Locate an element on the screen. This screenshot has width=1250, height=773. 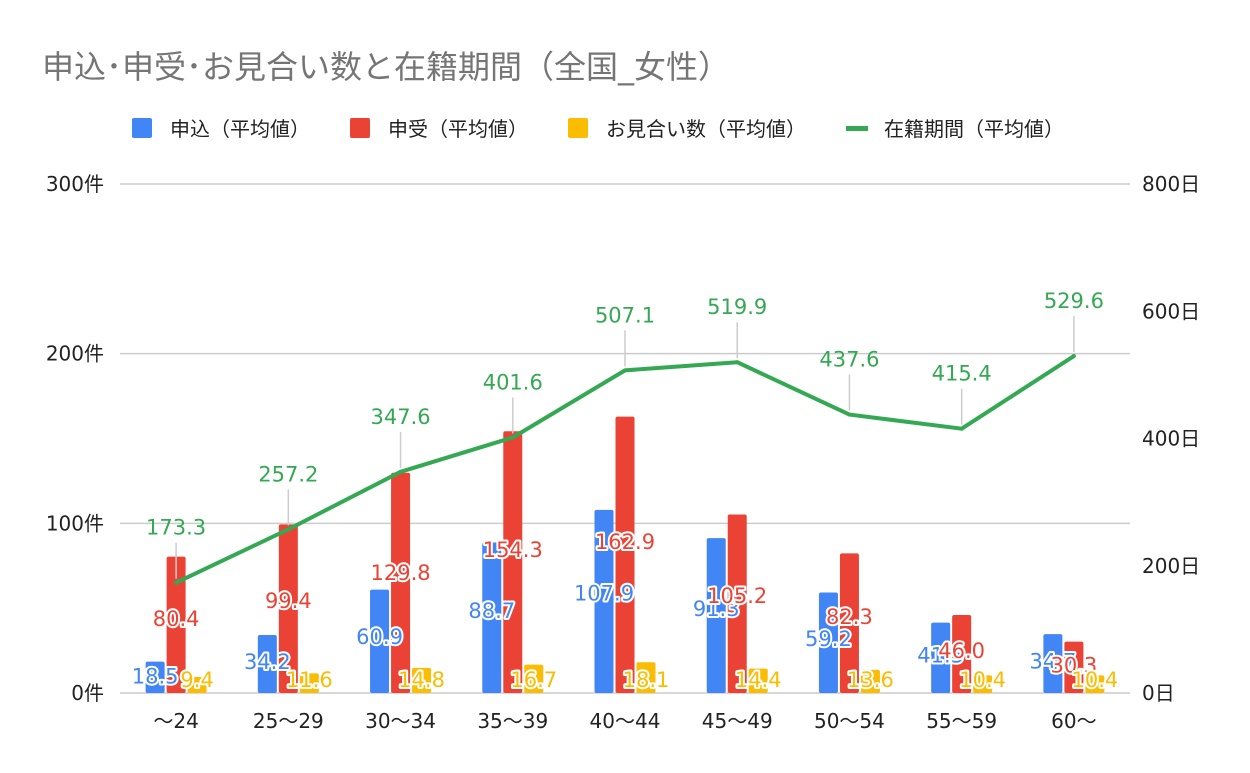
bar-data-label: 14.8 is located at coordinates (421, 680).